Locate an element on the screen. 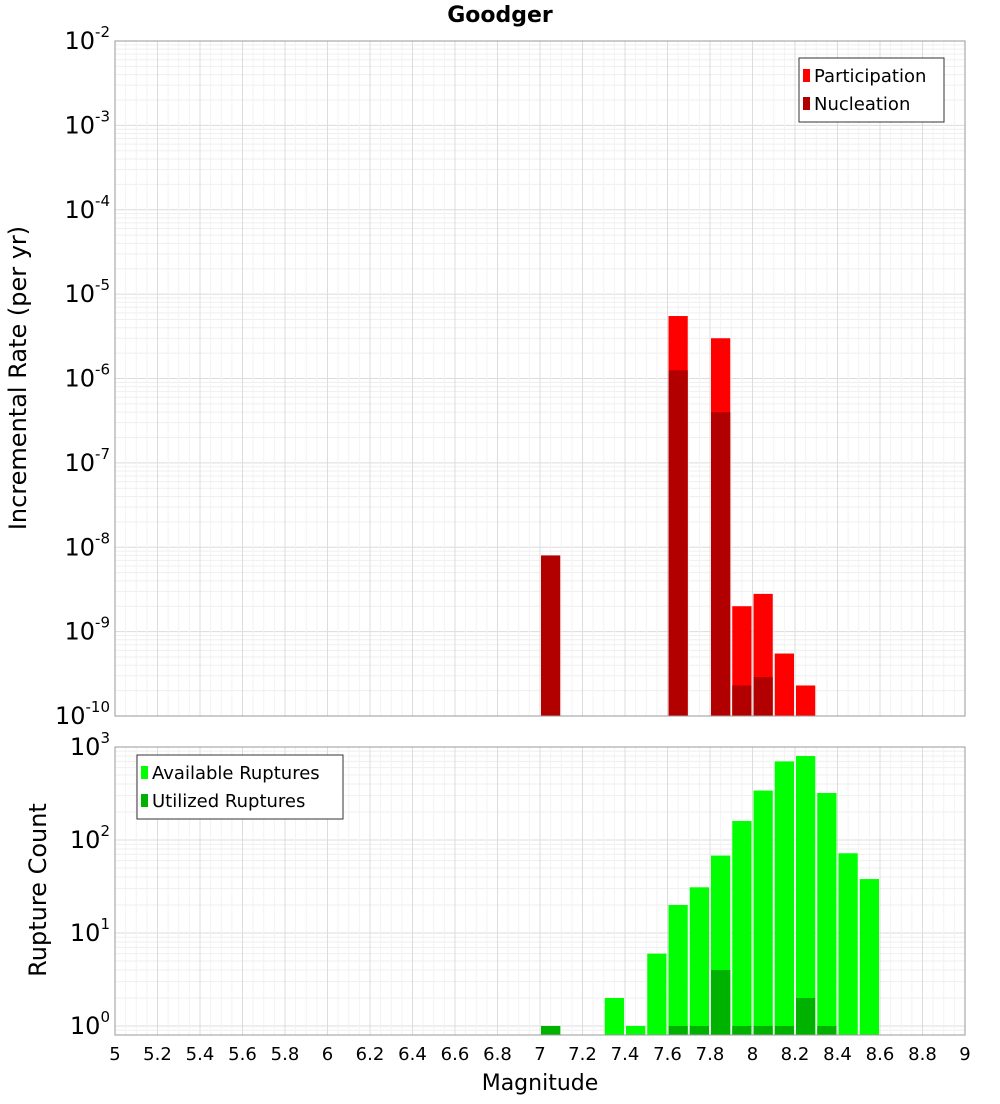  y-tick-label: 10⁻⁵ is located at coordinates (87, 292).